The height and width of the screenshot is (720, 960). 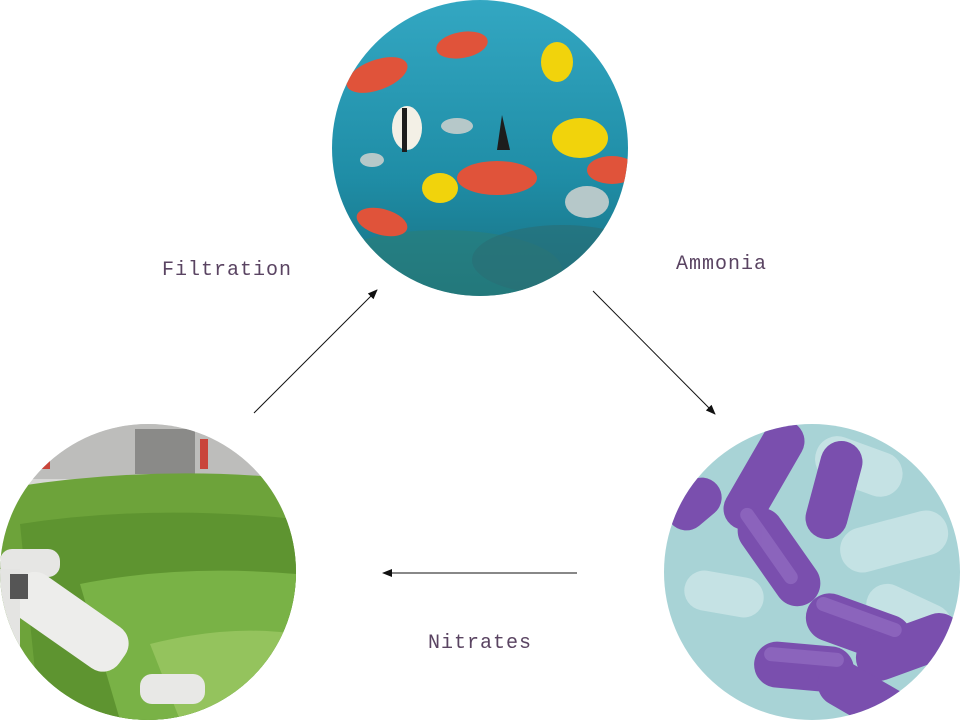 I want to click on arrow-plants-to-fish, so click(x=315, y=351).